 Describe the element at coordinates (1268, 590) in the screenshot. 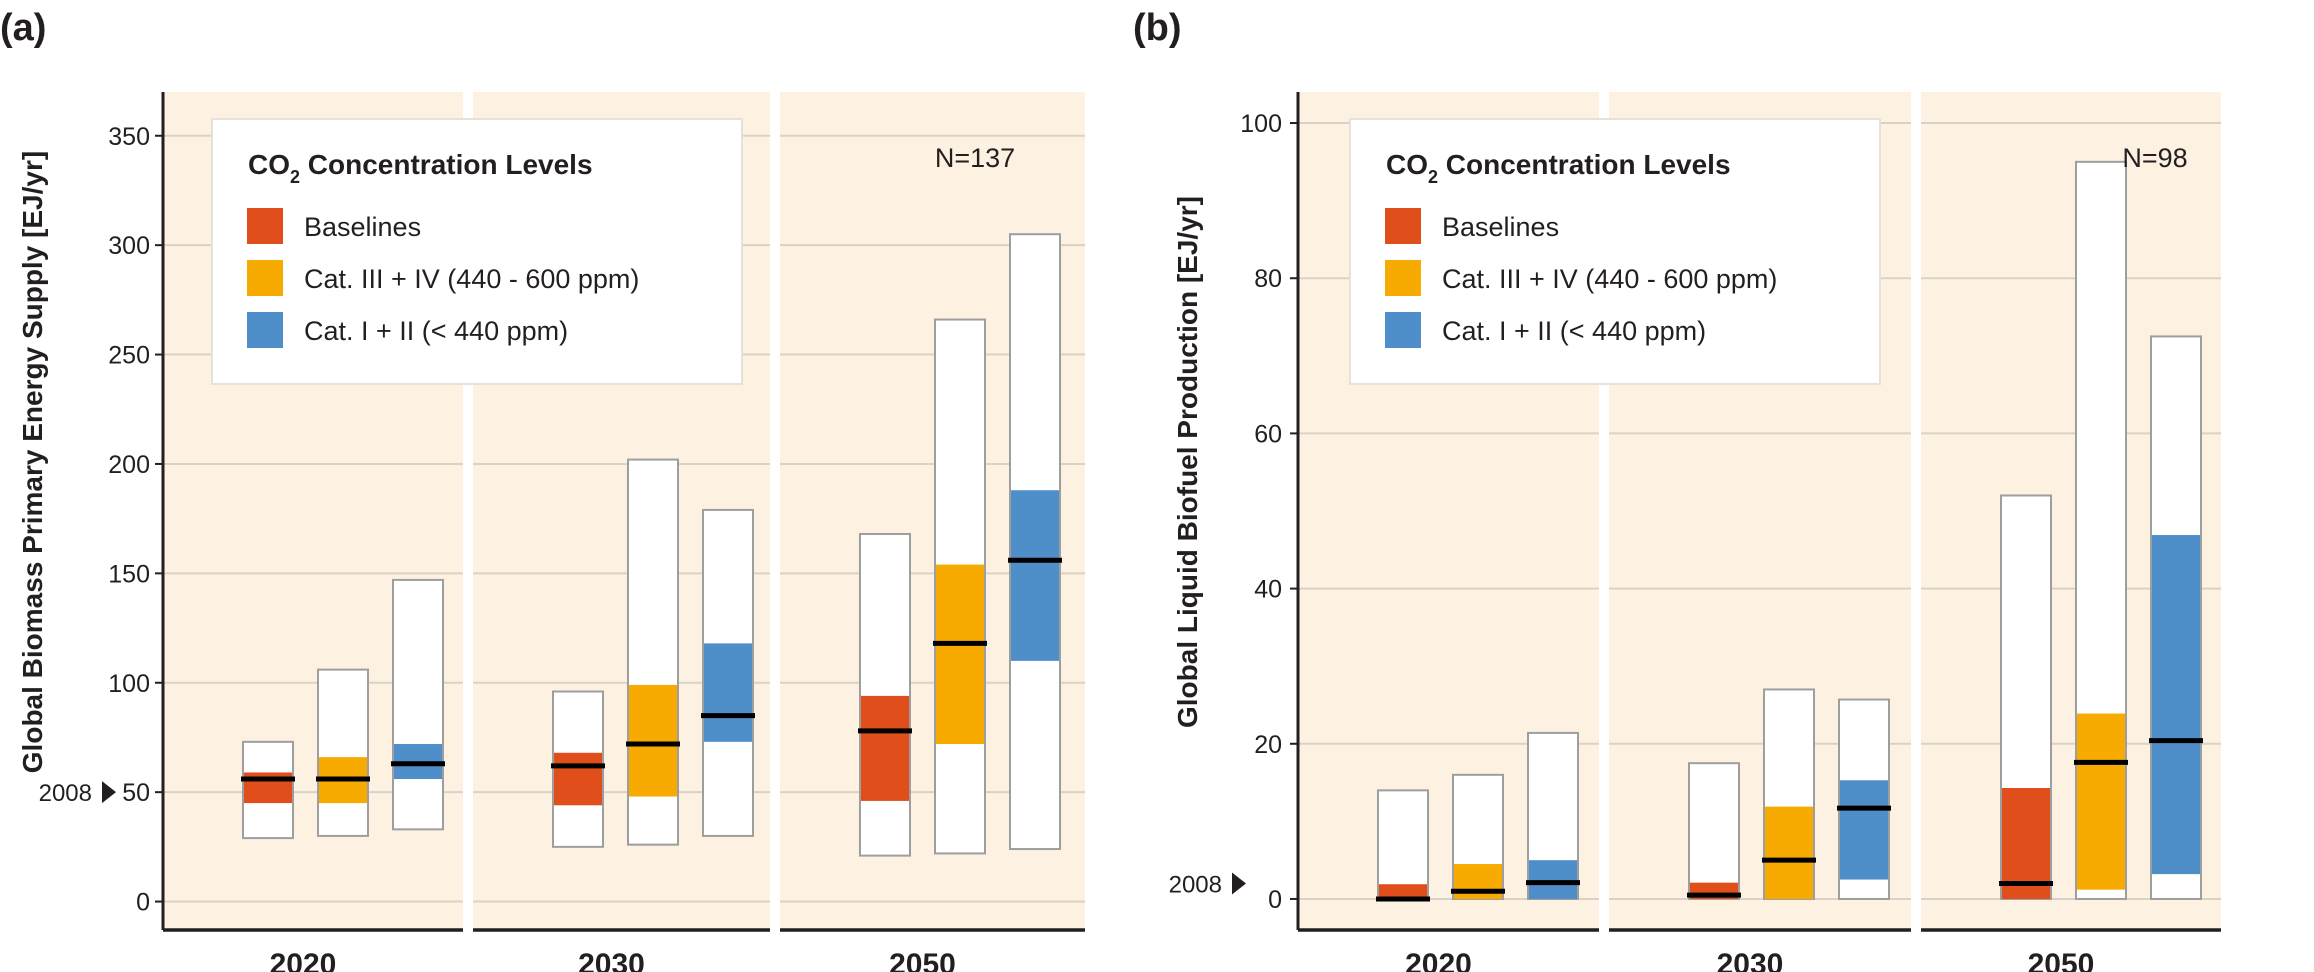

I see `y-tick-label: 40` at that location.